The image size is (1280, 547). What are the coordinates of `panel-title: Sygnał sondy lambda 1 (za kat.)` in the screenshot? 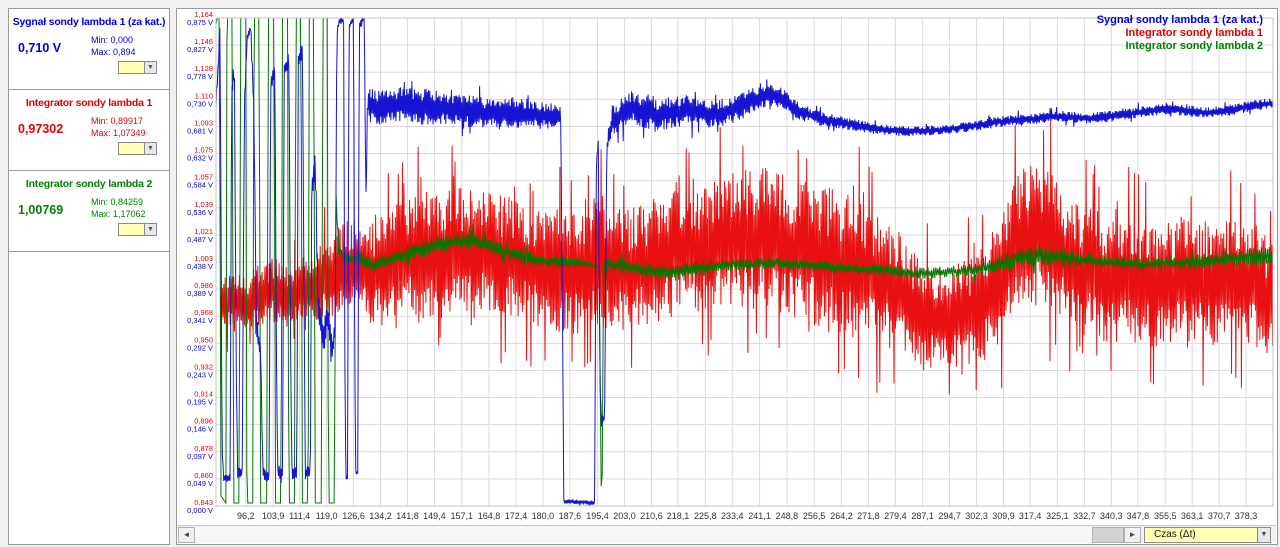 It's located at (89, 22).